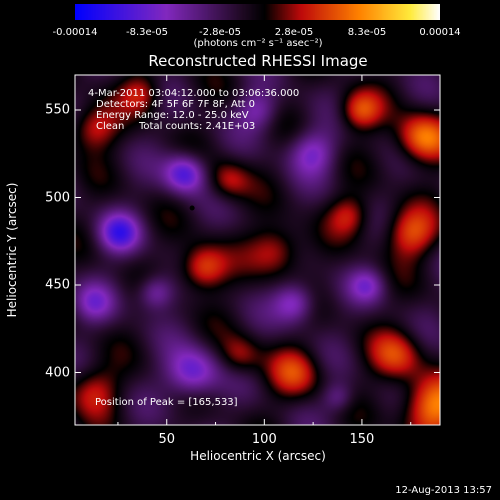 This screenshot has height=500, width=500. What do you see at coordinates (367, 32) in the screenshot?
I see `colorbar-tick-label: 8.3e-05` at bounding box center [367, 32].